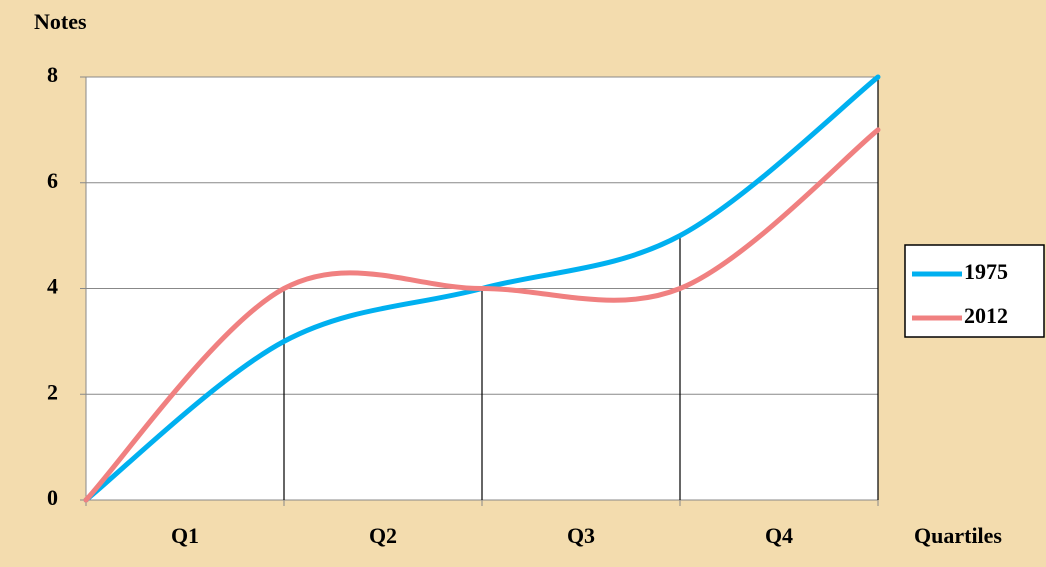 The height and width of the screenshot is (567, 1046). Describe the element at coordinates (974, 291) in the screenshot. I see `legend` at that location.